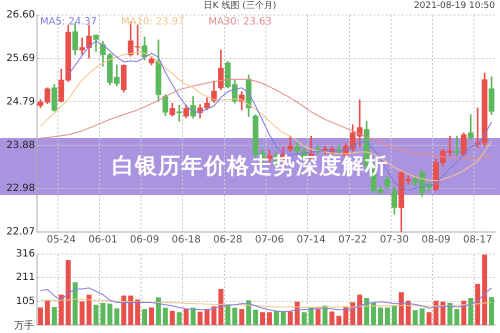  Describe the element at coordinates (24, 326) in the screenshot. I see `y-axis-title: 万手` at that location.